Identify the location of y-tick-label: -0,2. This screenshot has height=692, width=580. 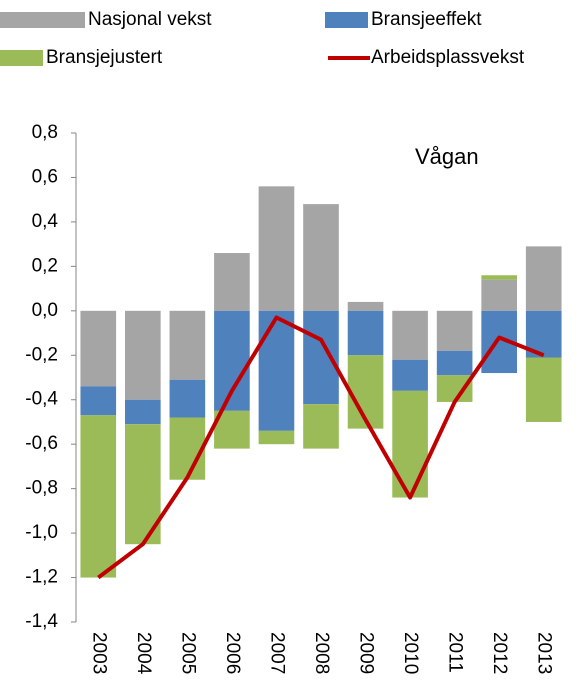
(41, 354).